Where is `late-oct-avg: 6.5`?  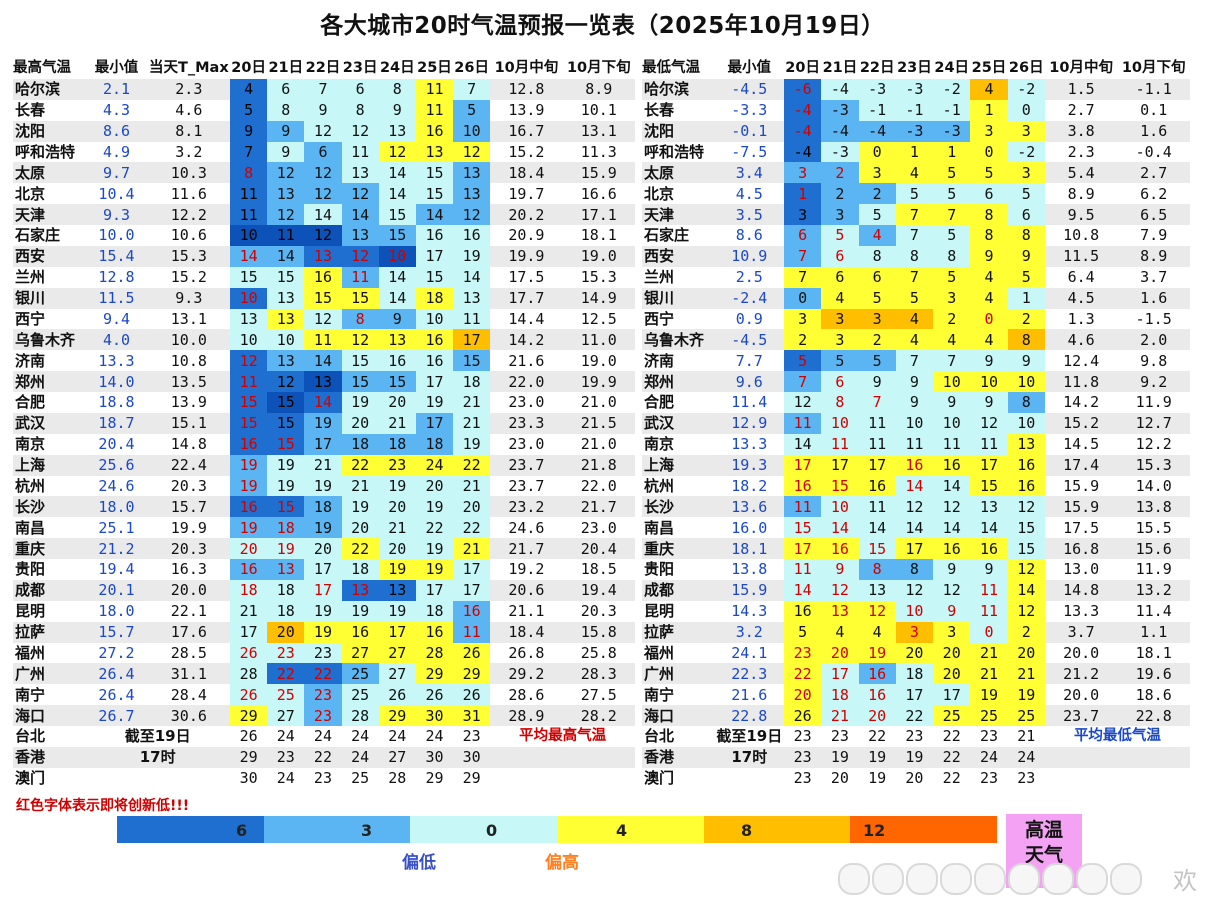
late-oct-avg: 6.5 is located at coordinates (1153, 214).